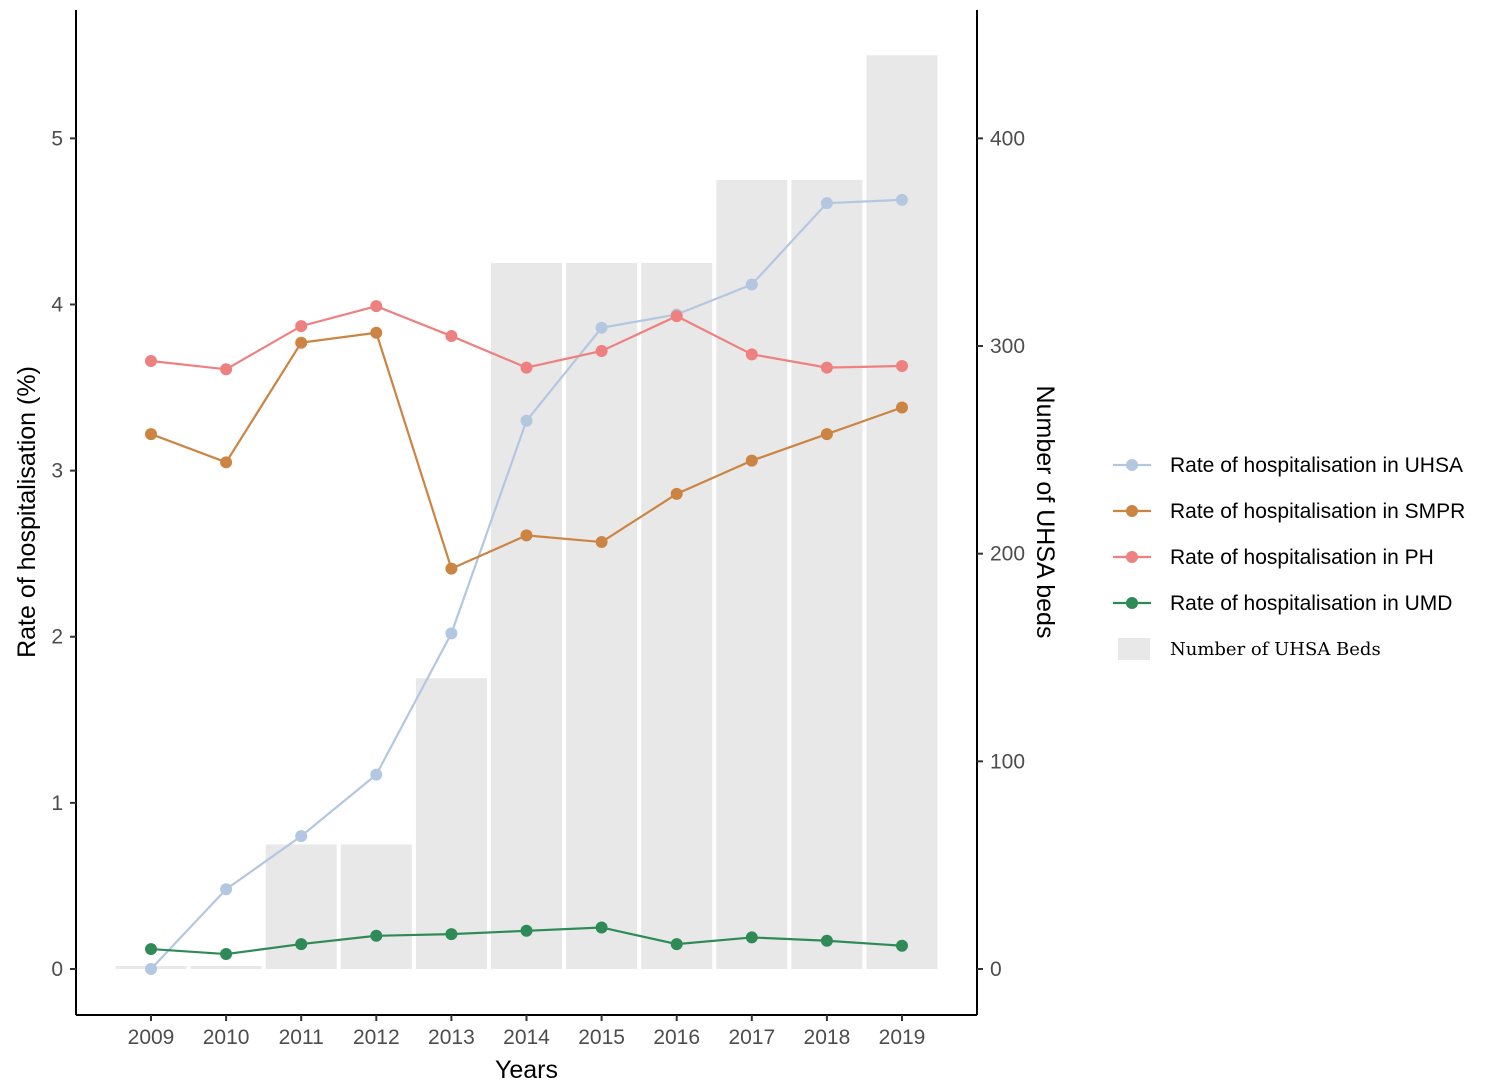 This screenshot has width=1509, height=1082. I want to click on series-point-3-2017, so click(751, 937).